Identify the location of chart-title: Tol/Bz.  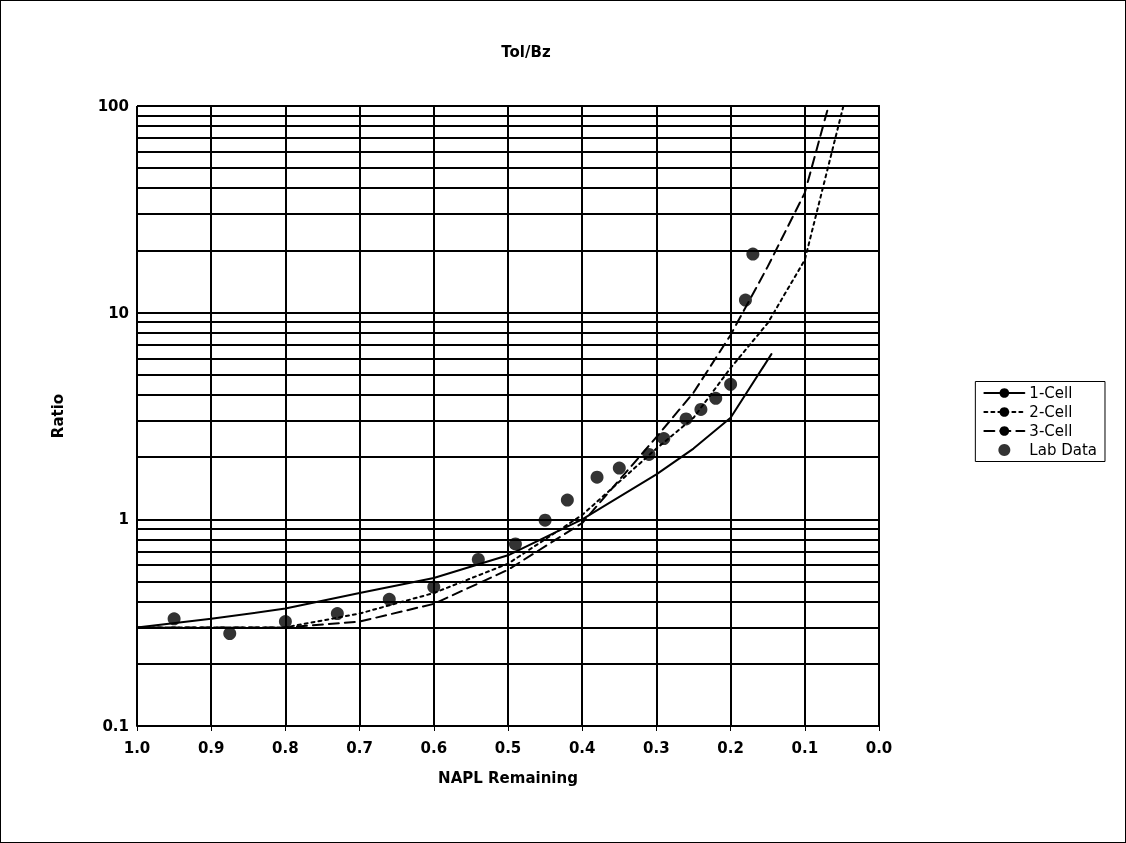
(526, 51).